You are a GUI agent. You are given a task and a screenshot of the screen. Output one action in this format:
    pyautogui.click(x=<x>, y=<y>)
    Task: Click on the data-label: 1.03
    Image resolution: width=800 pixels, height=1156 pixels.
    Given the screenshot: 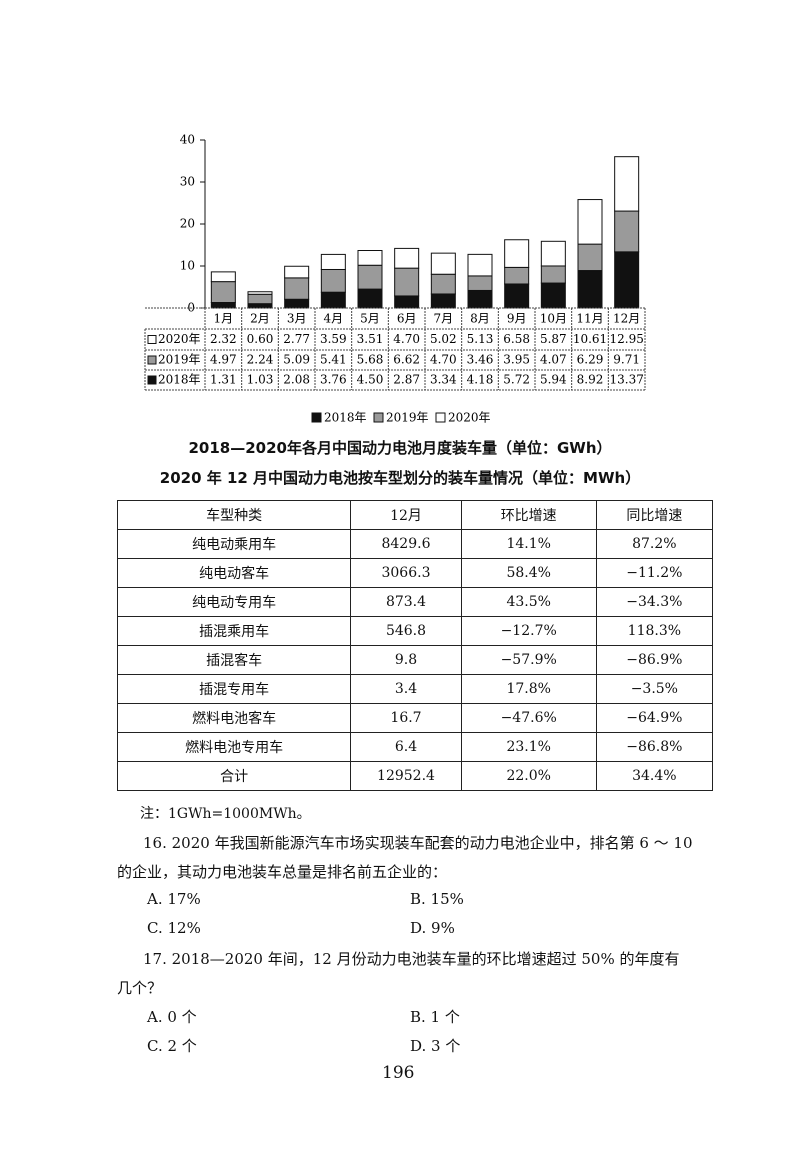 What is the action you would take?
    pyautogui.click(x=260, y=380)
    